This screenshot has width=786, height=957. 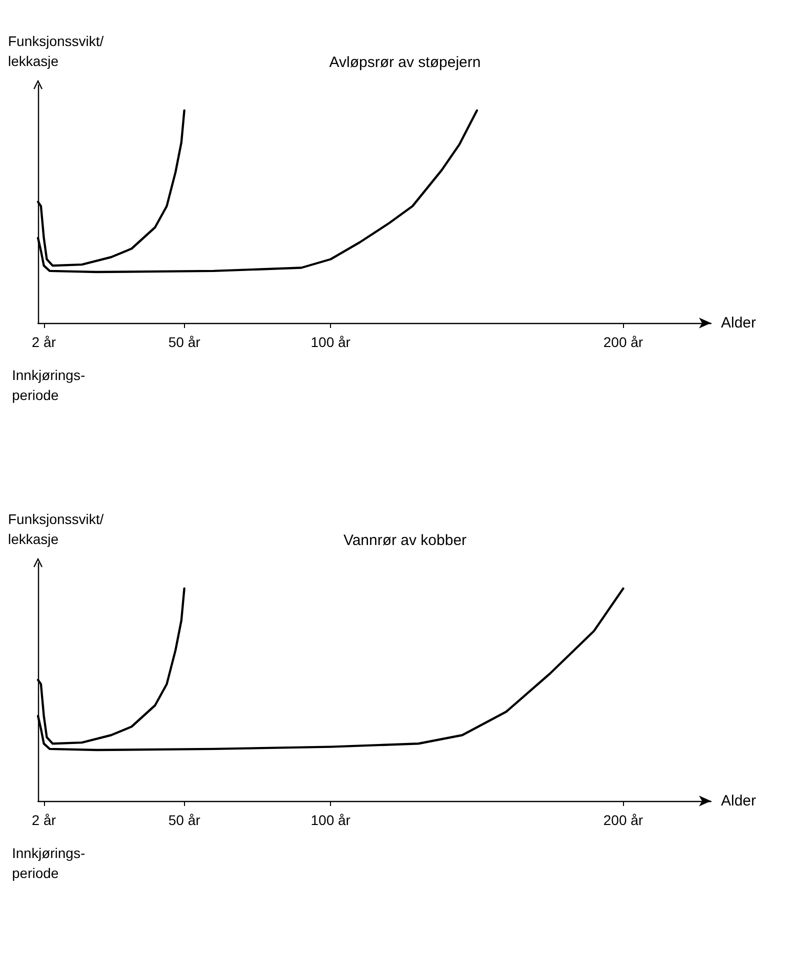 What do you see at coordinates (405, 62) in the screenshot?
I see `chart-title: Avløpsrør av støpejern` at bounding box center [405, 62].